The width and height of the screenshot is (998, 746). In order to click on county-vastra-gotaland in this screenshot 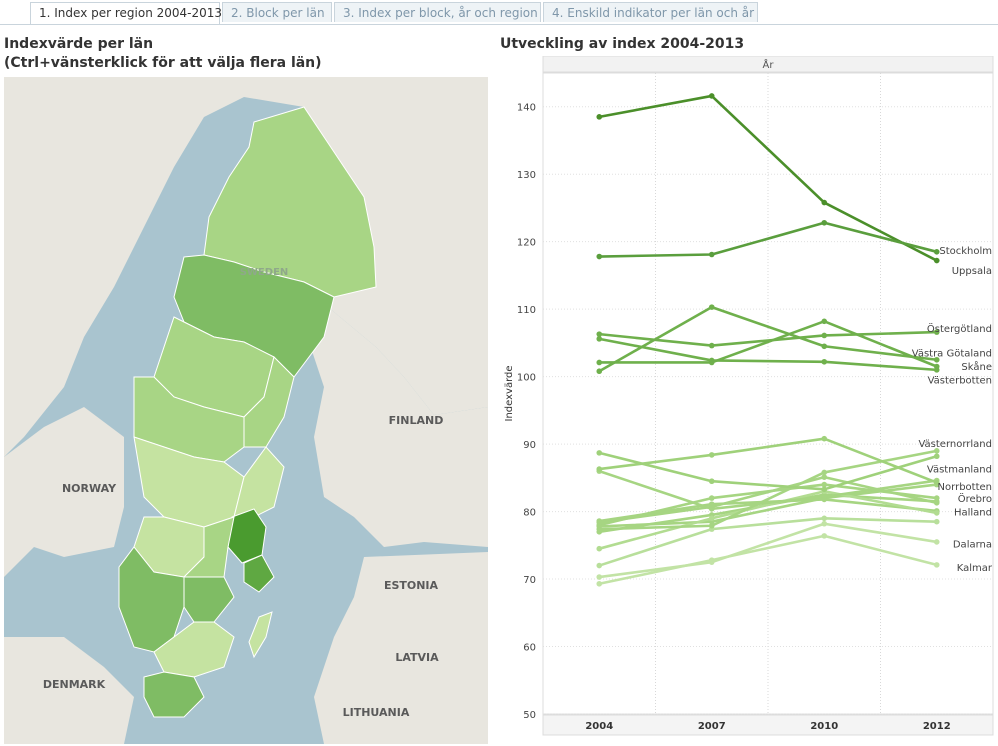, I will do `click(151, 599)`.